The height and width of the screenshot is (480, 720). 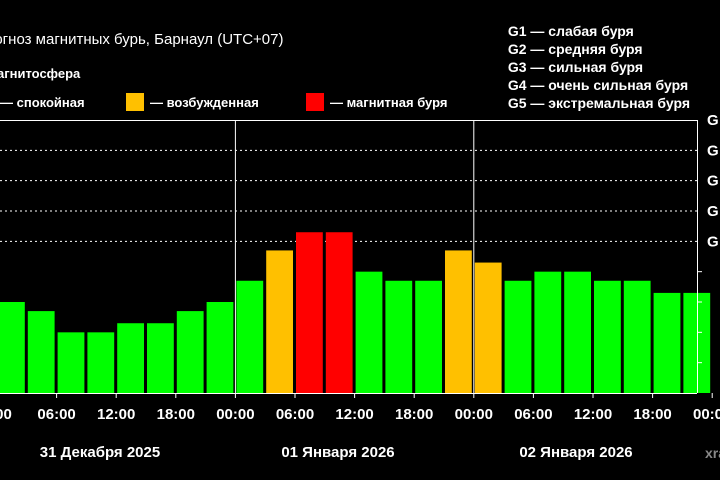 I want to click on legend-storm-label: — магнитная буря, so click(x=389, y=102).